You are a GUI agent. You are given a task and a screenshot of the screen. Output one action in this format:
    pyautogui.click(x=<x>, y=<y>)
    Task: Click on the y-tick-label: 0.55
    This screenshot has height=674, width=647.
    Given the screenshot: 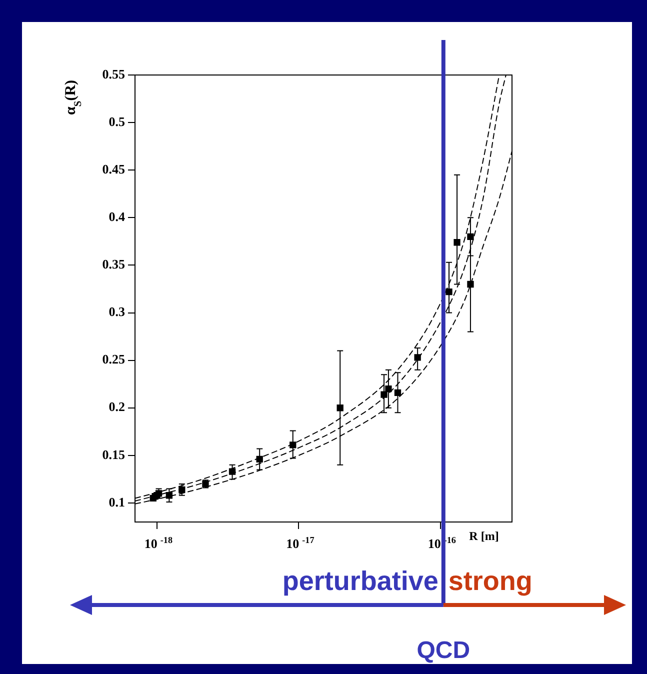 What is the action you would take?
    pyautogui.click(x=114, y=74)
    